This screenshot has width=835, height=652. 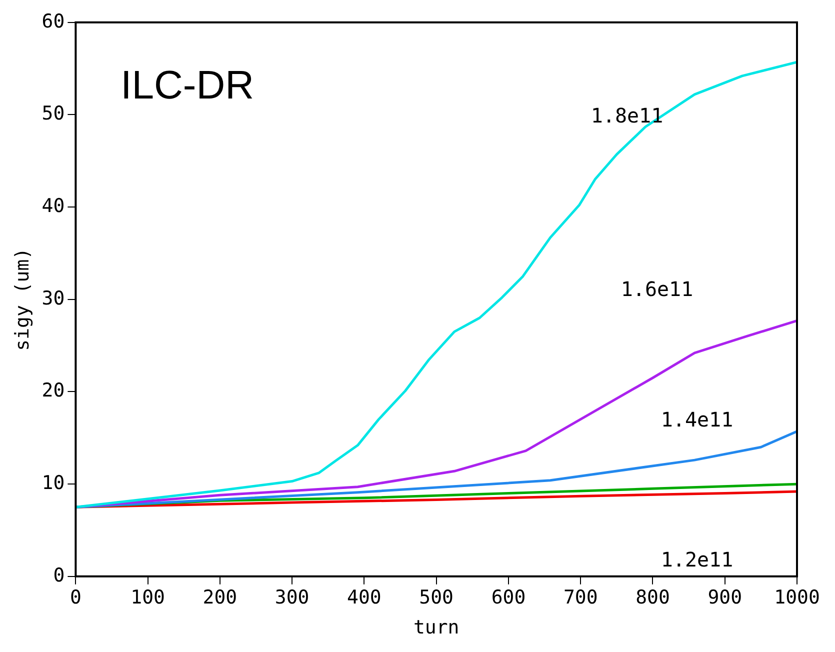 What do you see at coordinates (76, 597) in the screenshot?
I see `x-tick-label: 0` at bounding box center [76, 597].